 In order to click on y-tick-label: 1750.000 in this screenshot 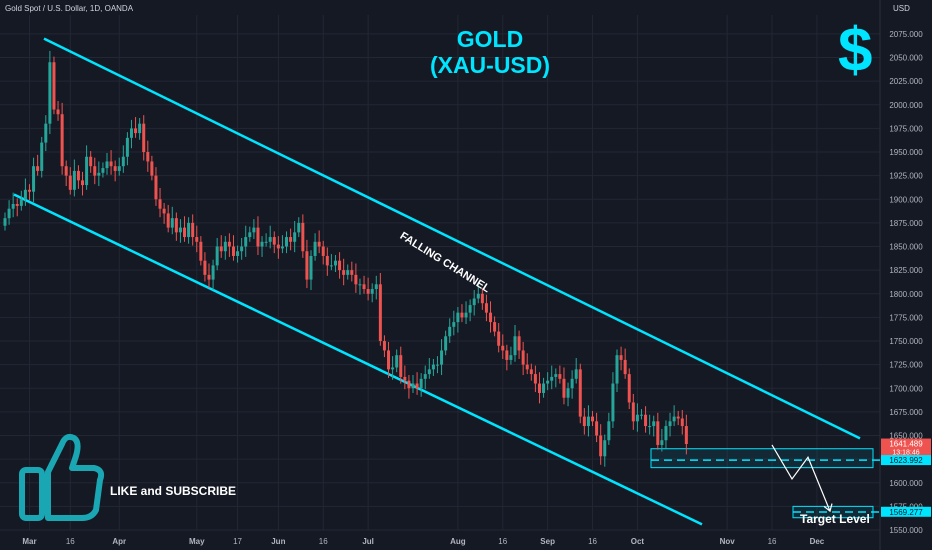, I will do `click(906, 341)`.